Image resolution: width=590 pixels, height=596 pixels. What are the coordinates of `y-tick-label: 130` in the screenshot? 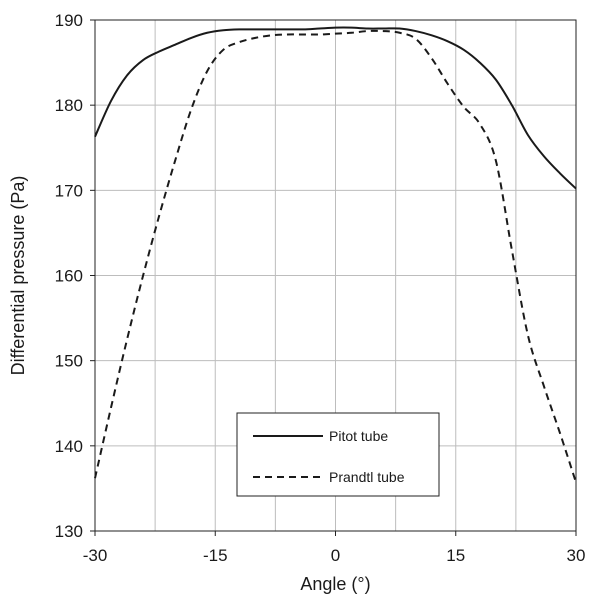 It's located at (69, 531).